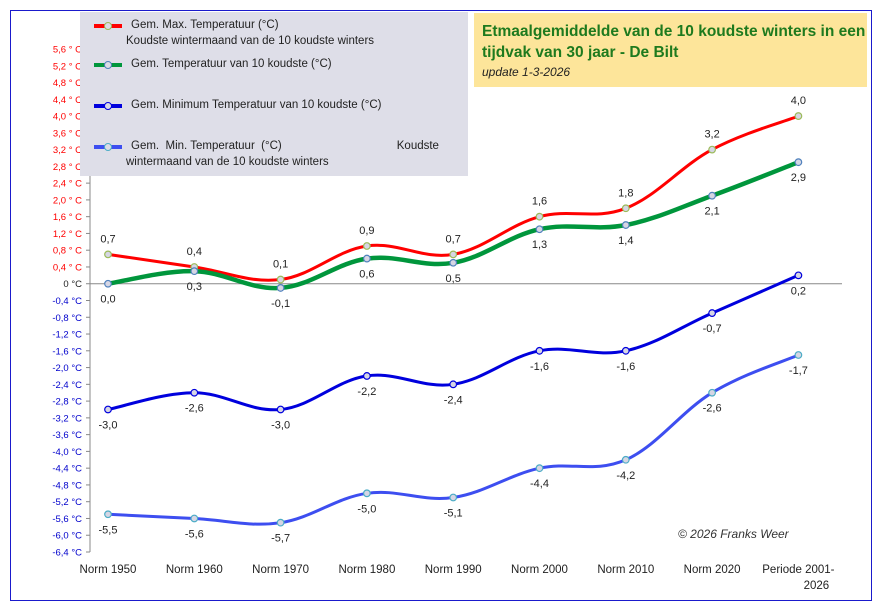  I want to click on y-tick-label: 1,2 ° C, so click(67, 234).